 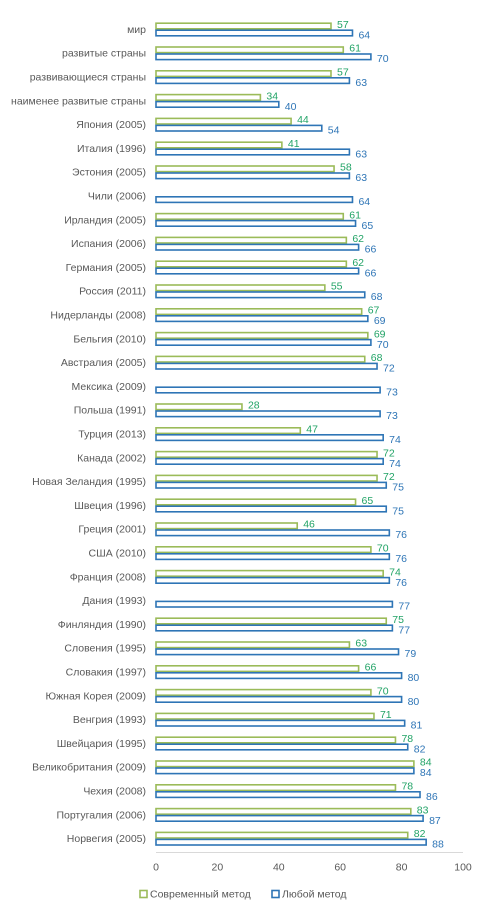 I want to click on data-label-any-method: 63, so click(x=361, y=83).